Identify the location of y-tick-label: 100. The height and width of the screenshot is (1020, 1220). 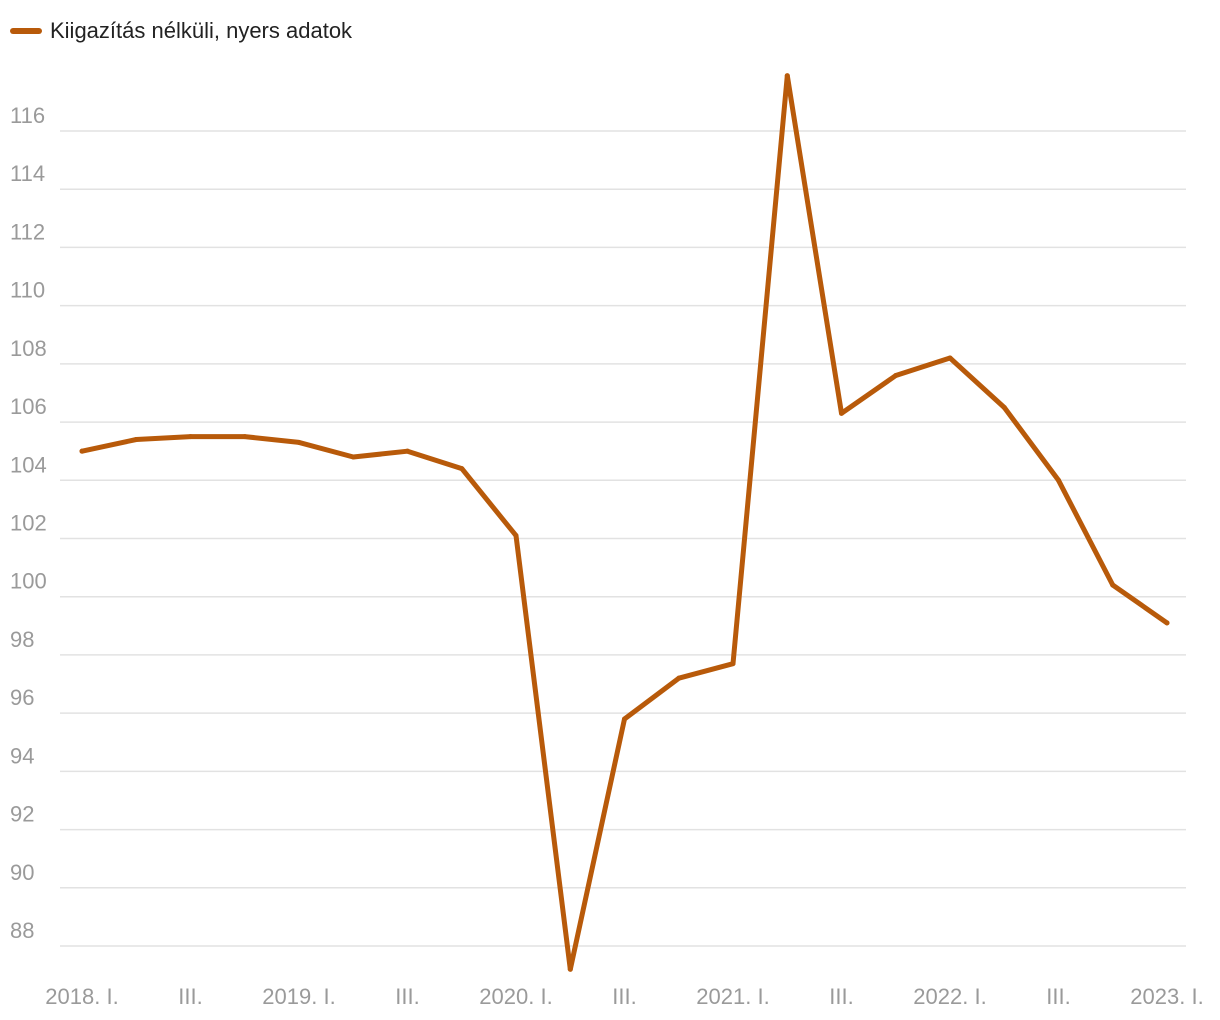
(28, 581).